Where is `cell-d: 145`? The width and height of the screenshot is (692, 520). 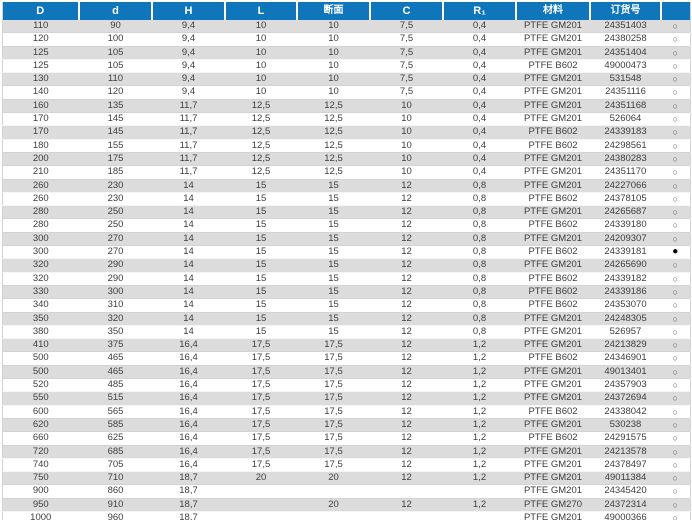 cell-d: 145 is located at coordinates (115, 132).